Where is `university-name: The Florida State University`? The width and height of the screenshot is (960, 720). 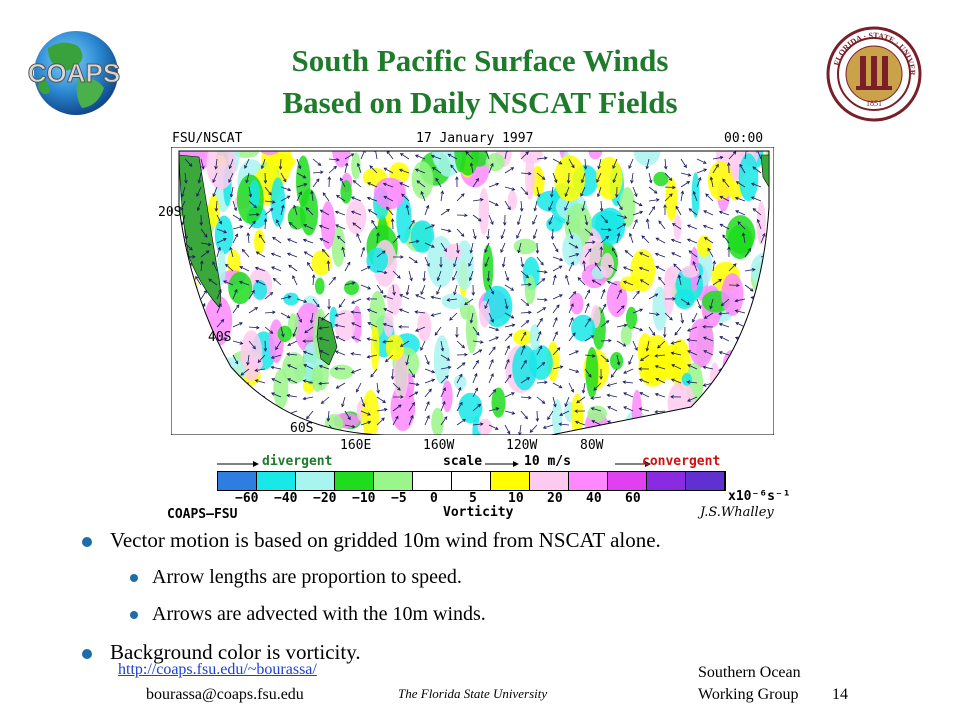
university-name: The Florida State University is located at coordinates (473, 693).